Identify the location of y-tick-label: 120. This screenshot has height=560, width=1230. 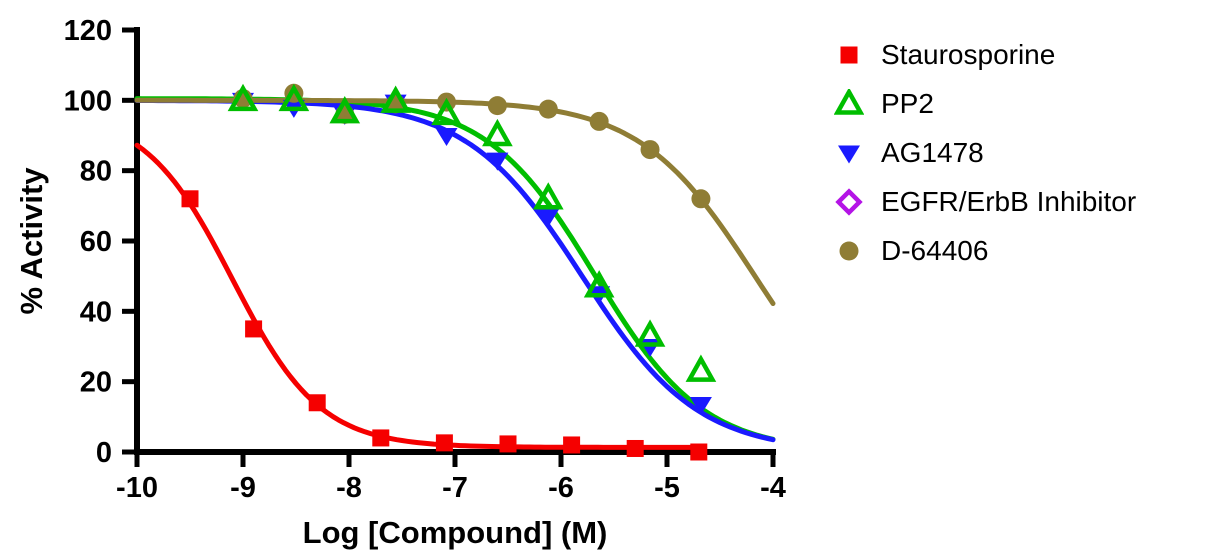
(88, 31).